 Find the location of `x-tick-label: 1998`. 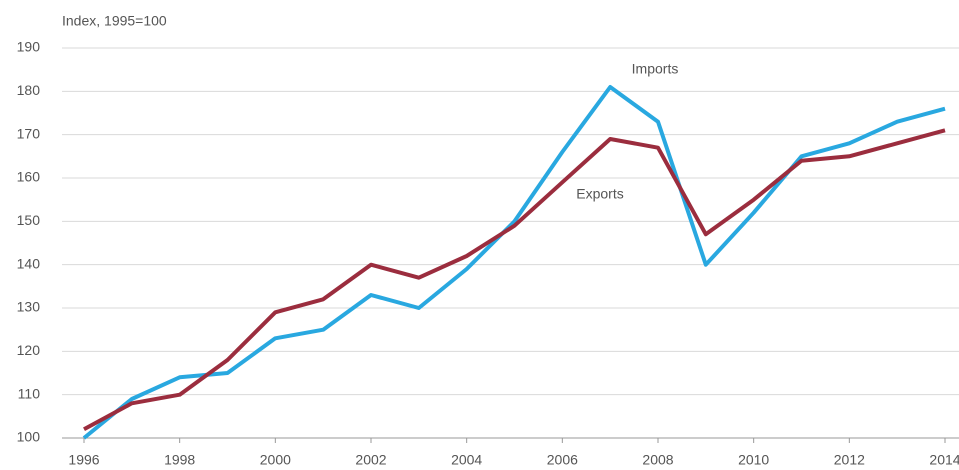

x-tick-label: 1998 is located at coordinates (179, 460).